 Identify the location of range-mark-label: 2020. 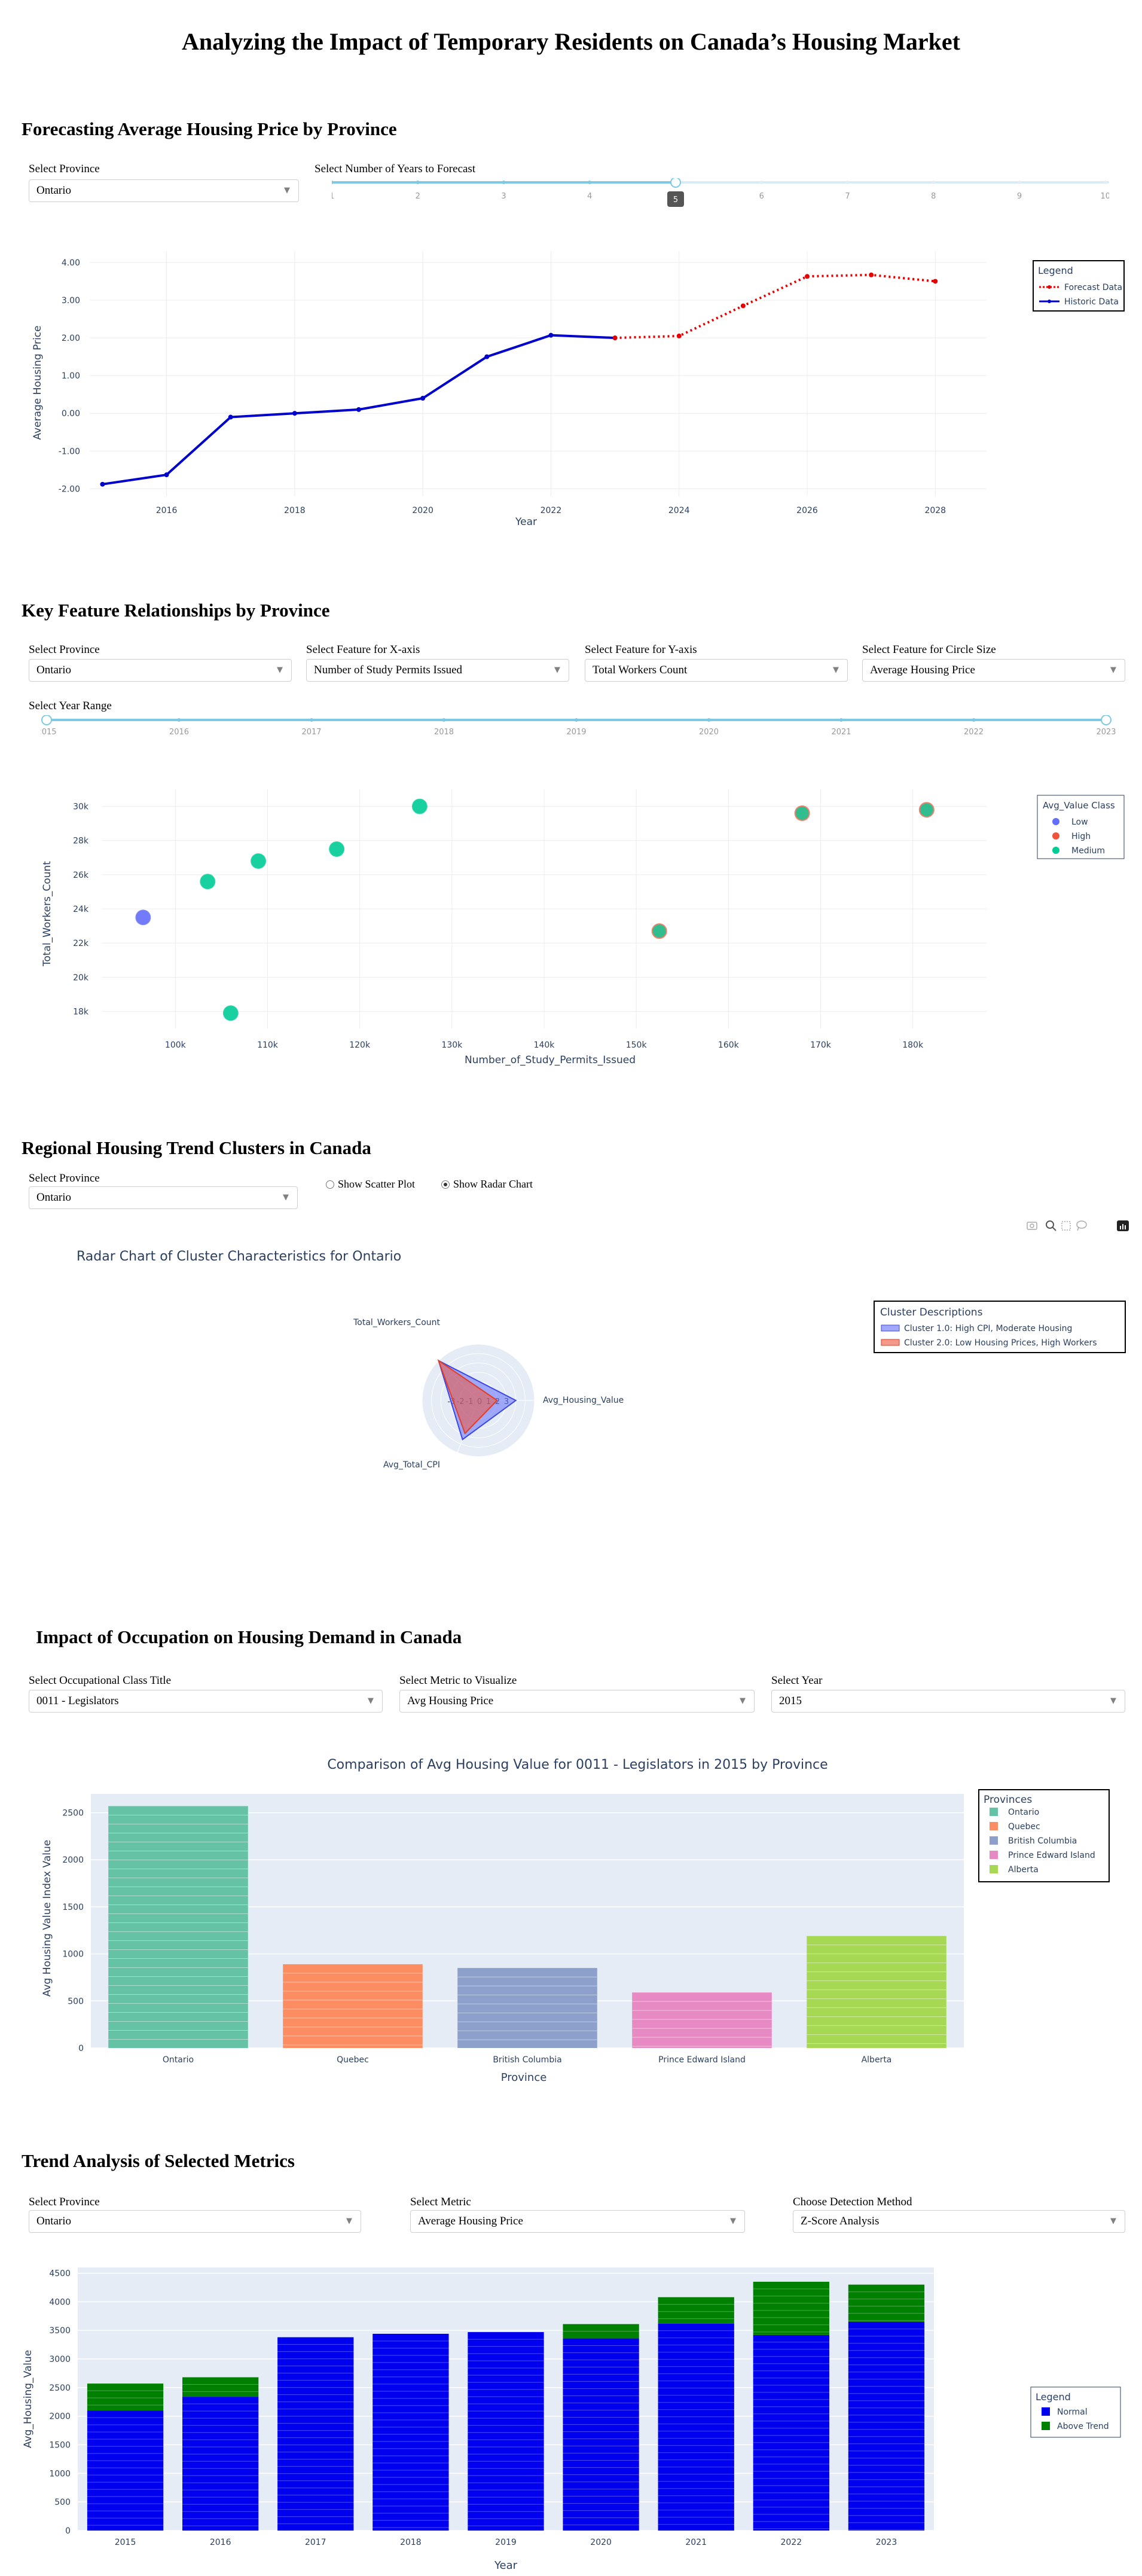
(709, 732).